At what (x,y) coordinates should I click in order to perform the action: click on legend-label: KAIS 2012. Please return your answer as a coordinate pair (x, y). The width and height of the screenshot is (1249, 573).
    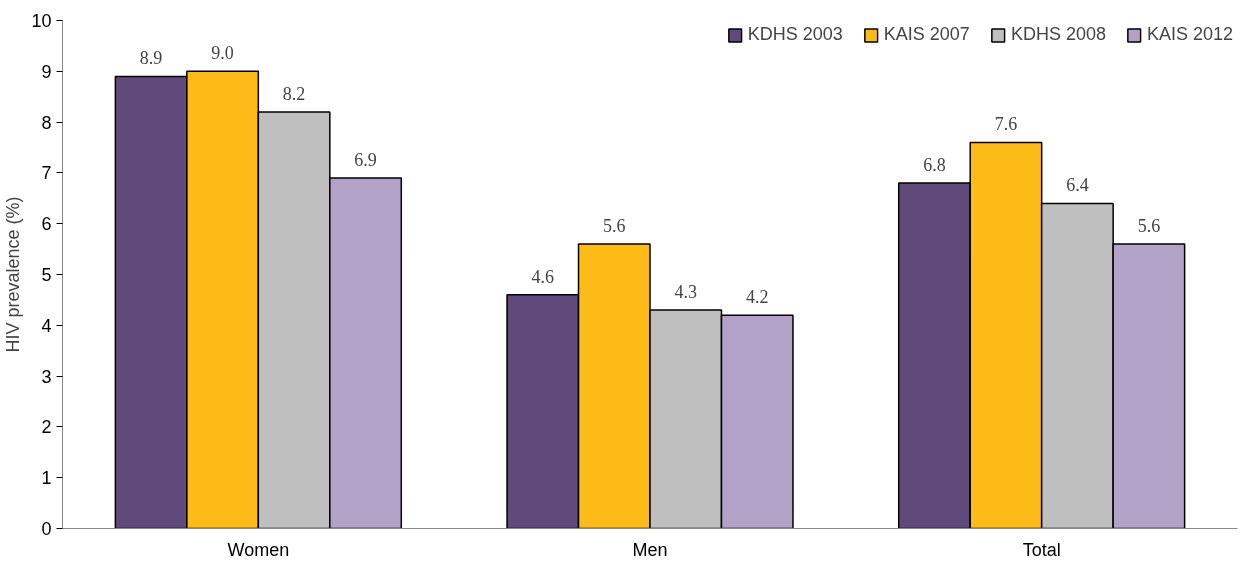
    Looking at the image, I should click on (1189, 34).